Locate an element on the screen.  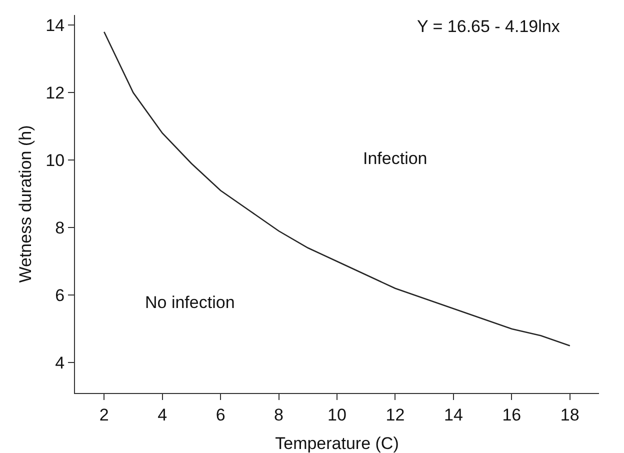
x-tick-label: 8 is located at coordinates (279, 414).